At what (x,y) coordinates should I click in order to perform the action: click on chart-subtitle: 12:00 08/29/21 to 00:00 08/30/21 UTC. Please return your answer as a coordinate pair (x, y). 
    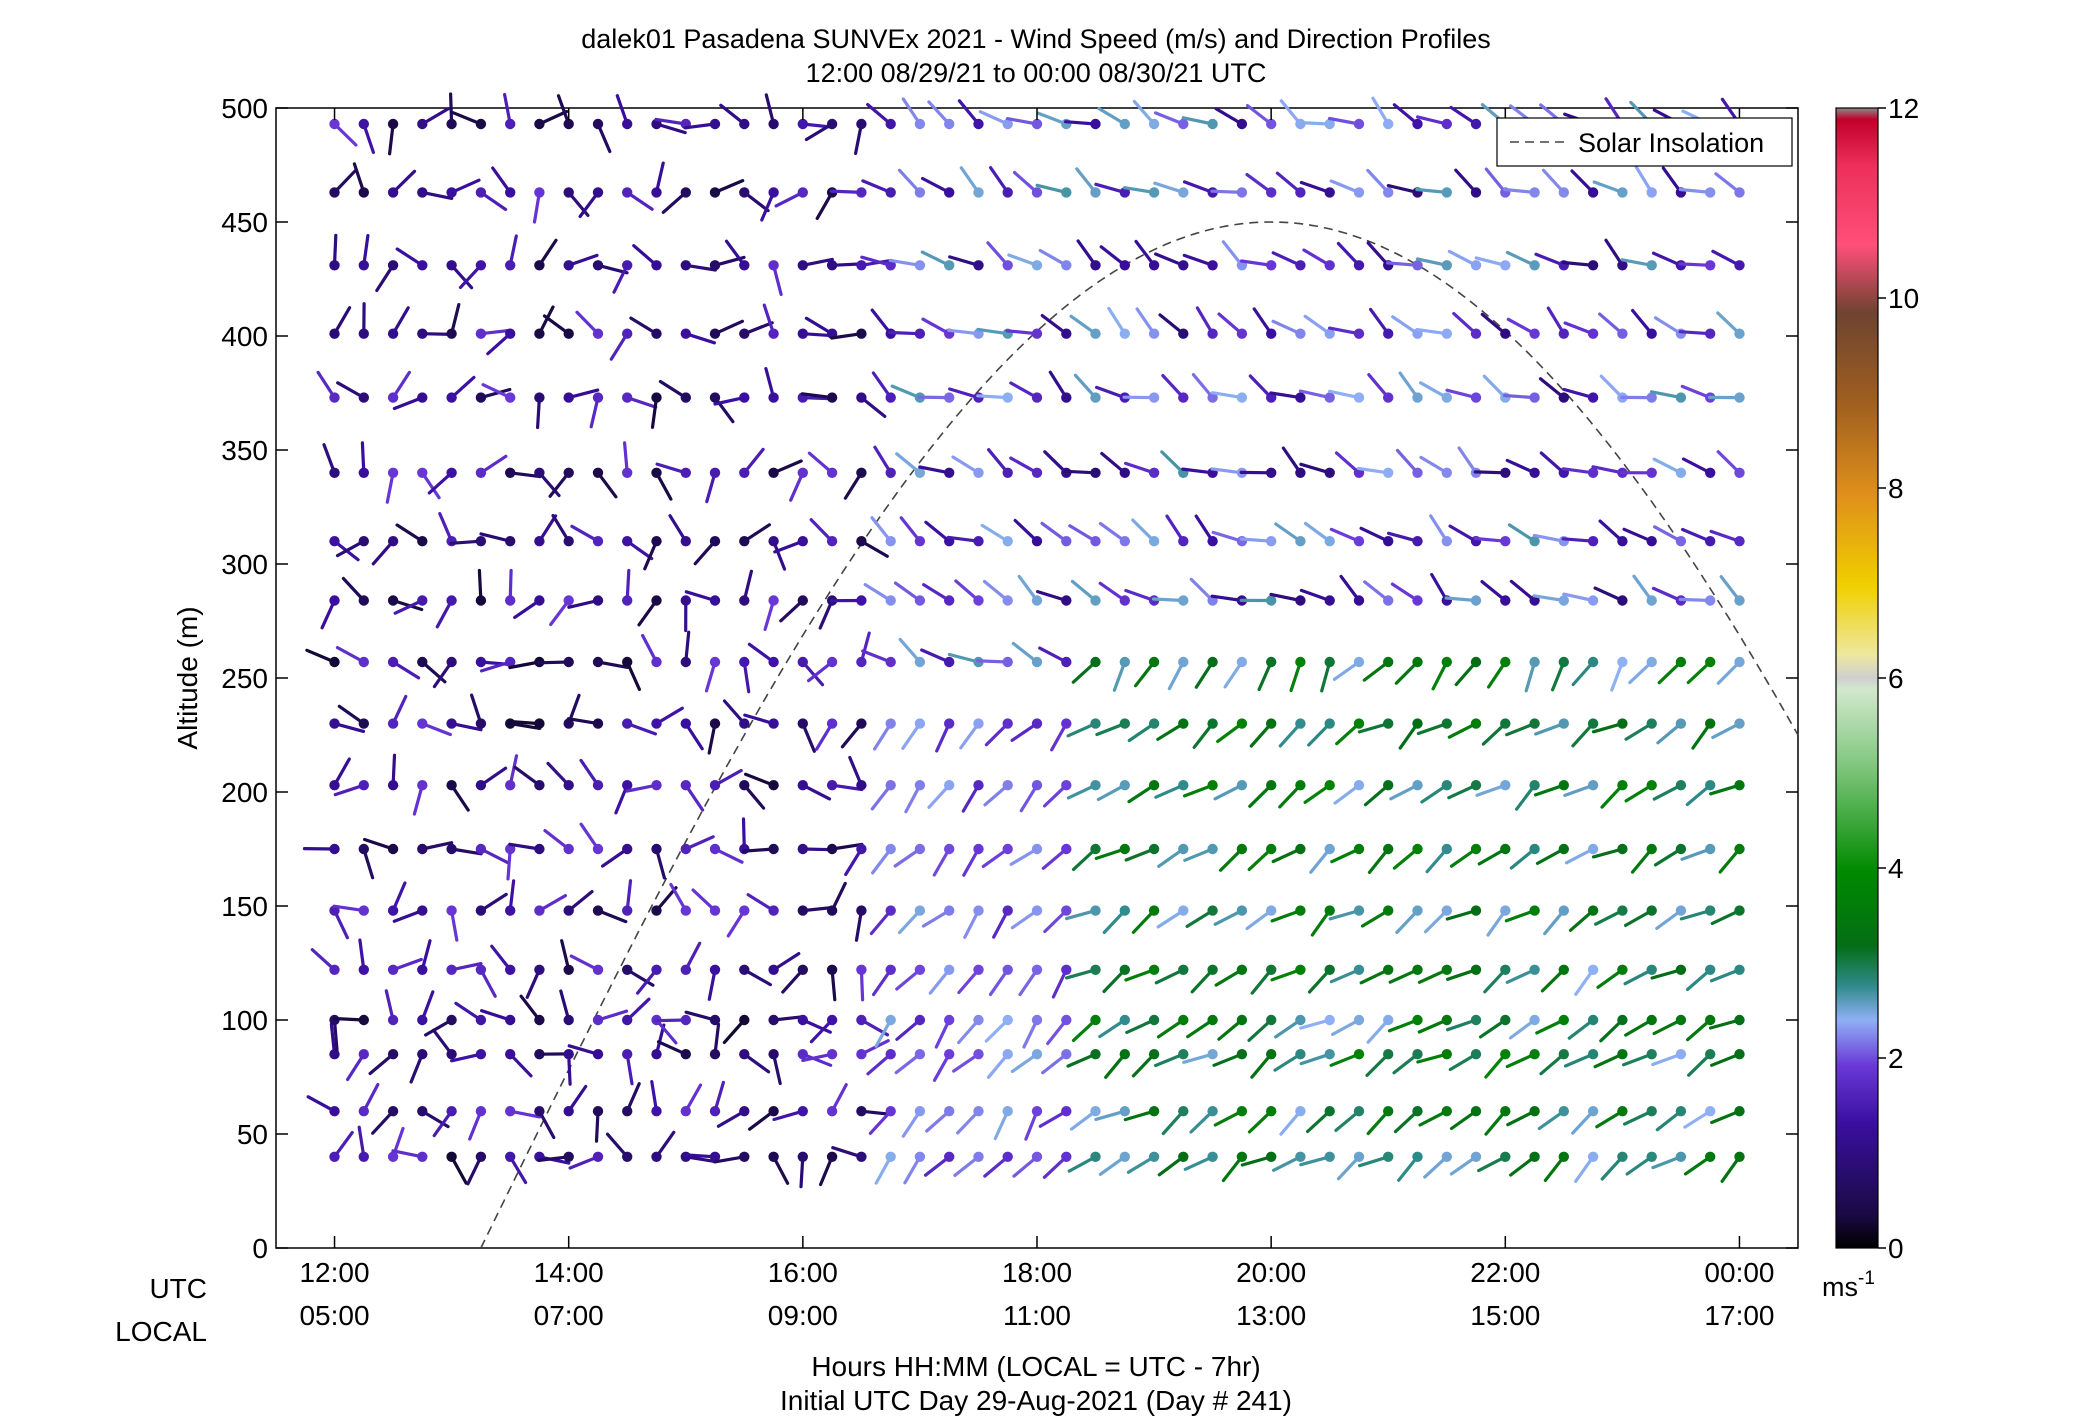
    Looking at the image, I should click on (1036, 73).